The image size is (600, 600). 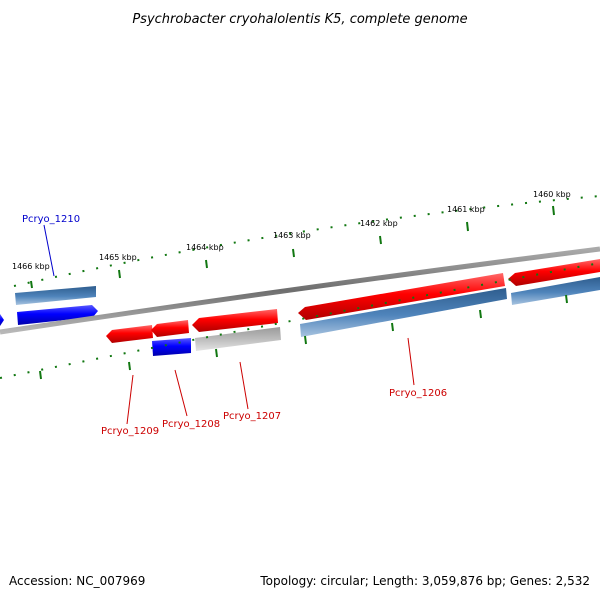 What do you see at coordinates (252, 416) in the screenshot?
I see `locus-label-pcryo-1207: Pcryo_1207` at bounding box center [252, 416].